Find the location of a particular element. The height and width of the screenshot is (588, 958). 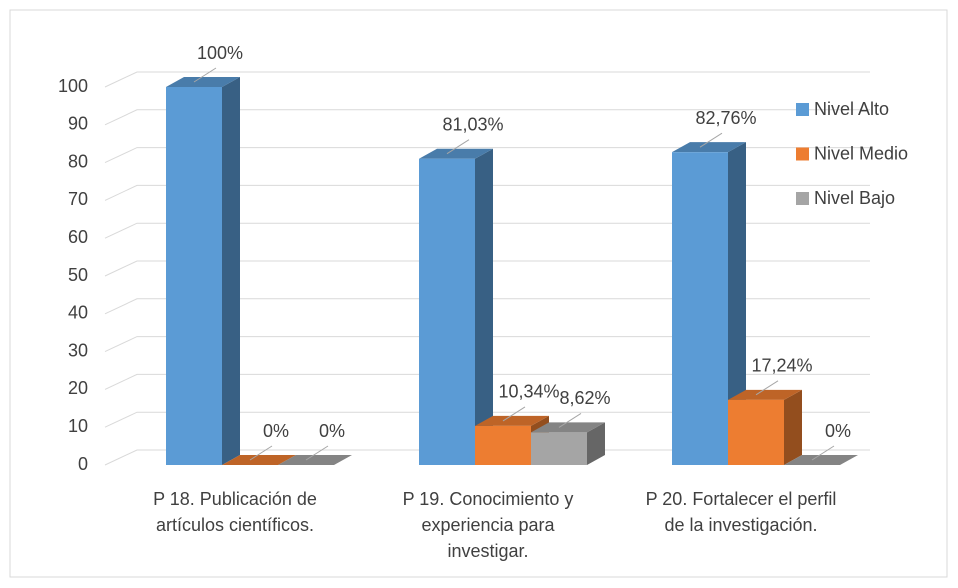

y-tick-label: 10 is located at coordinates (78, 426).